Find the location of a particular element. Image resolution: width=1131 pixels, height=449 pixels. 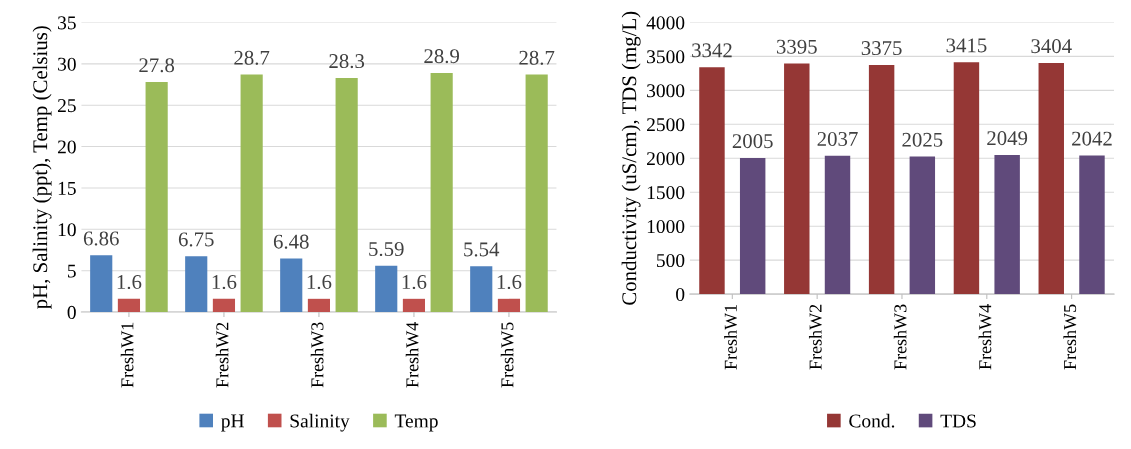

data-label: 28.3 is located at coordinates (347, 61).